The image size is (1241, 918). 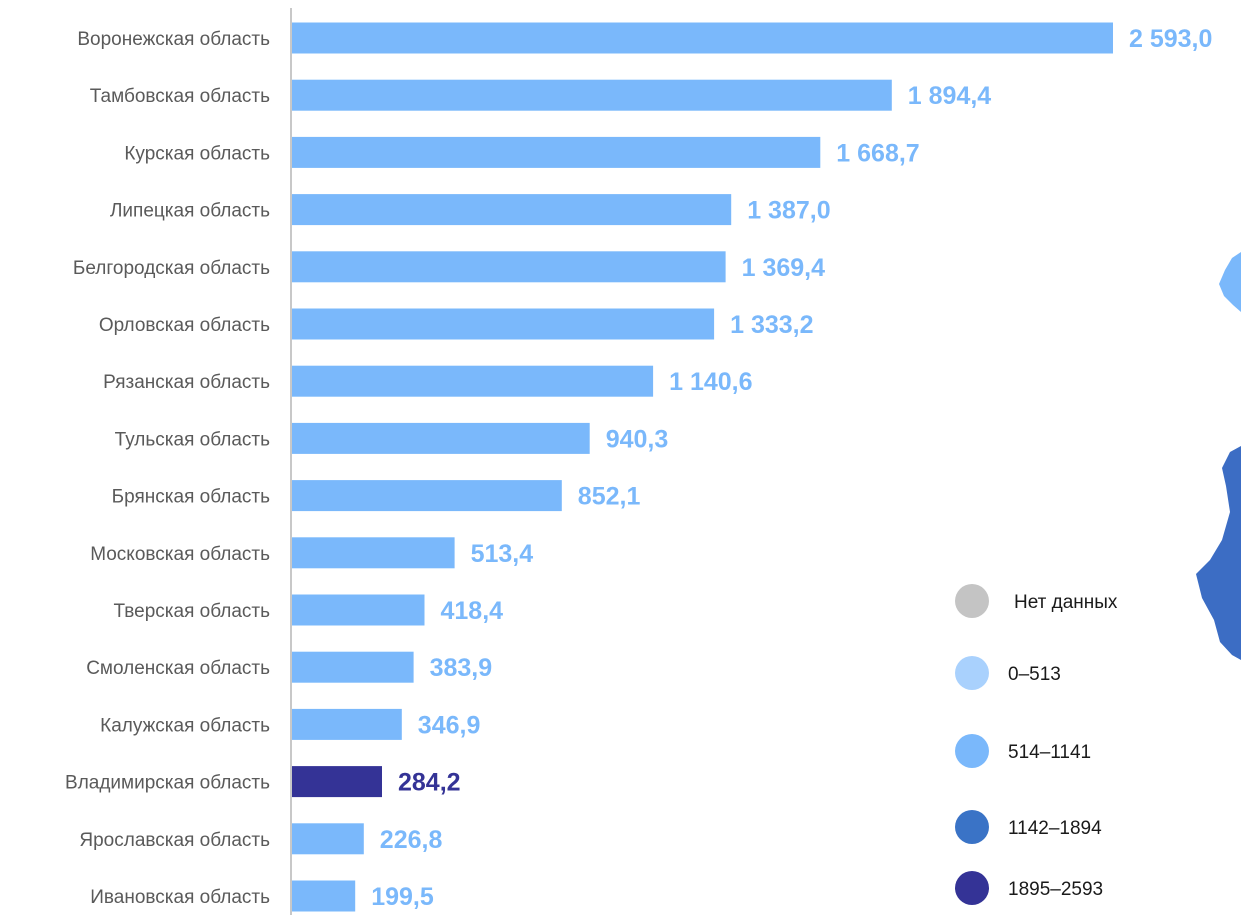 I want to click on value-label: 1 668,7, so click(x=877, y=153).